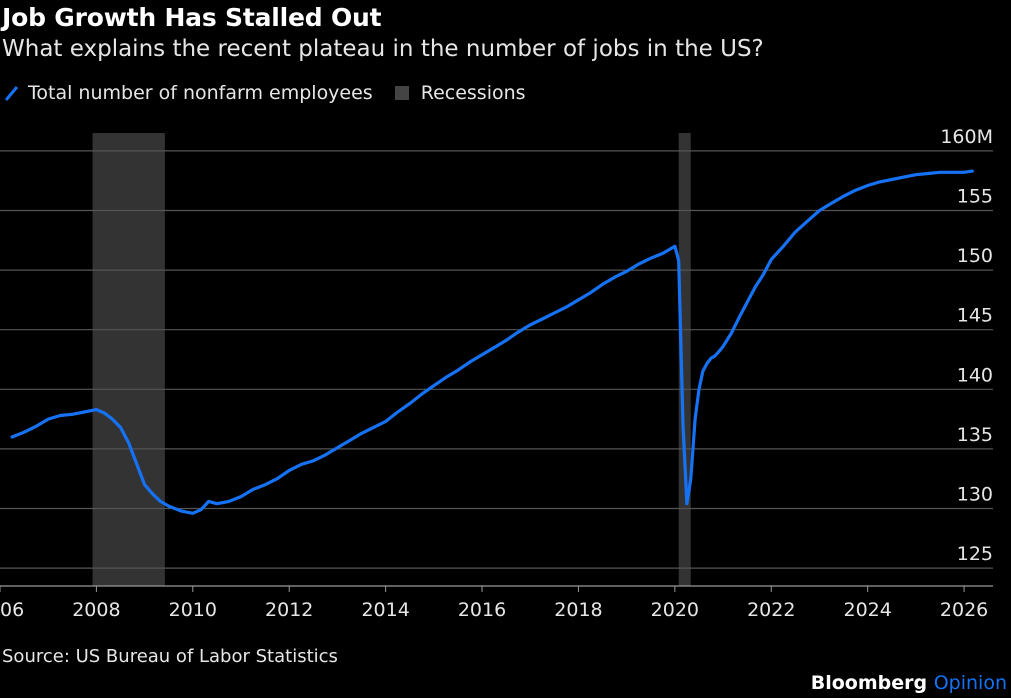  I want to click on legend-recession-label: Recessions, so click(473, 93).